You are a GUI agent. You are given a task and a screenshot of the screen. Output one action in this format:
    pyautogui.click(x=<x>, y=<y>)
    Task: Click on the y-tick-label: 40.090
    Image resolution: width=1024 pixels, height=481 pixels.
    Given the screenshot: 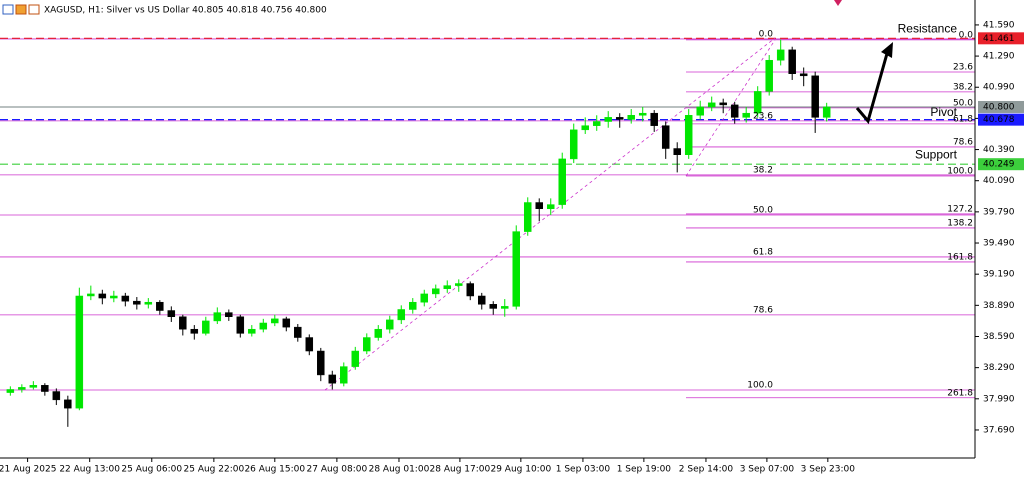 What is the action you would take?
    pyautogui.click(x=999, y=181)
    